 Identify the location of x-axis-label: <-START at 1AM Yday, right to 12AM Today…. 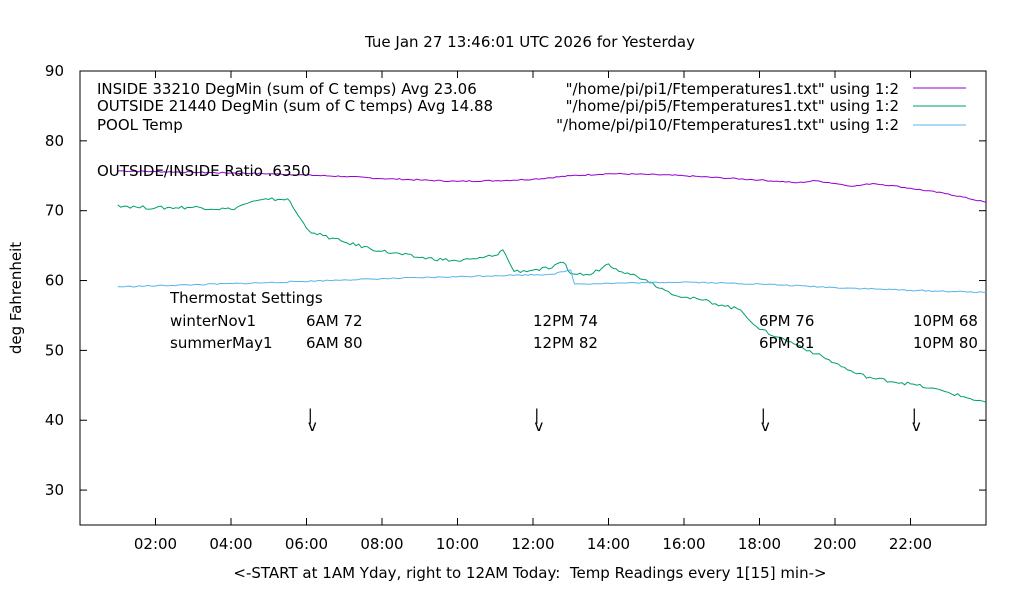
(529, 573).